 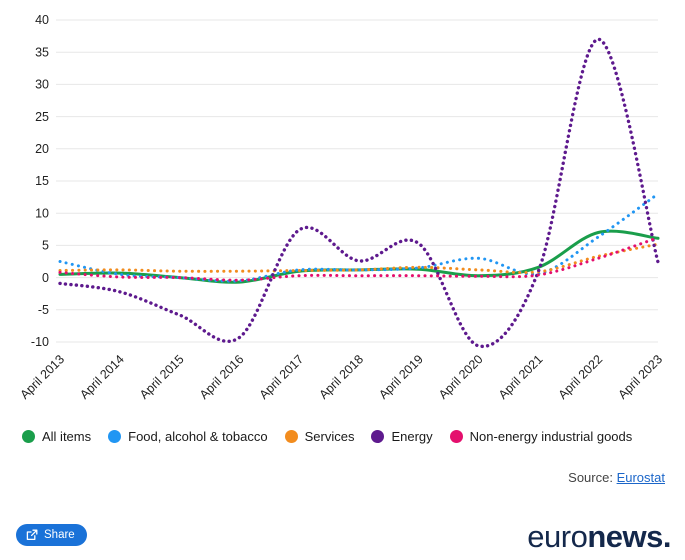 I want to click on y-axis-labels: 40 35 30 25 20 15 10 5 0 -5 -10, so click(x=40, y=181).